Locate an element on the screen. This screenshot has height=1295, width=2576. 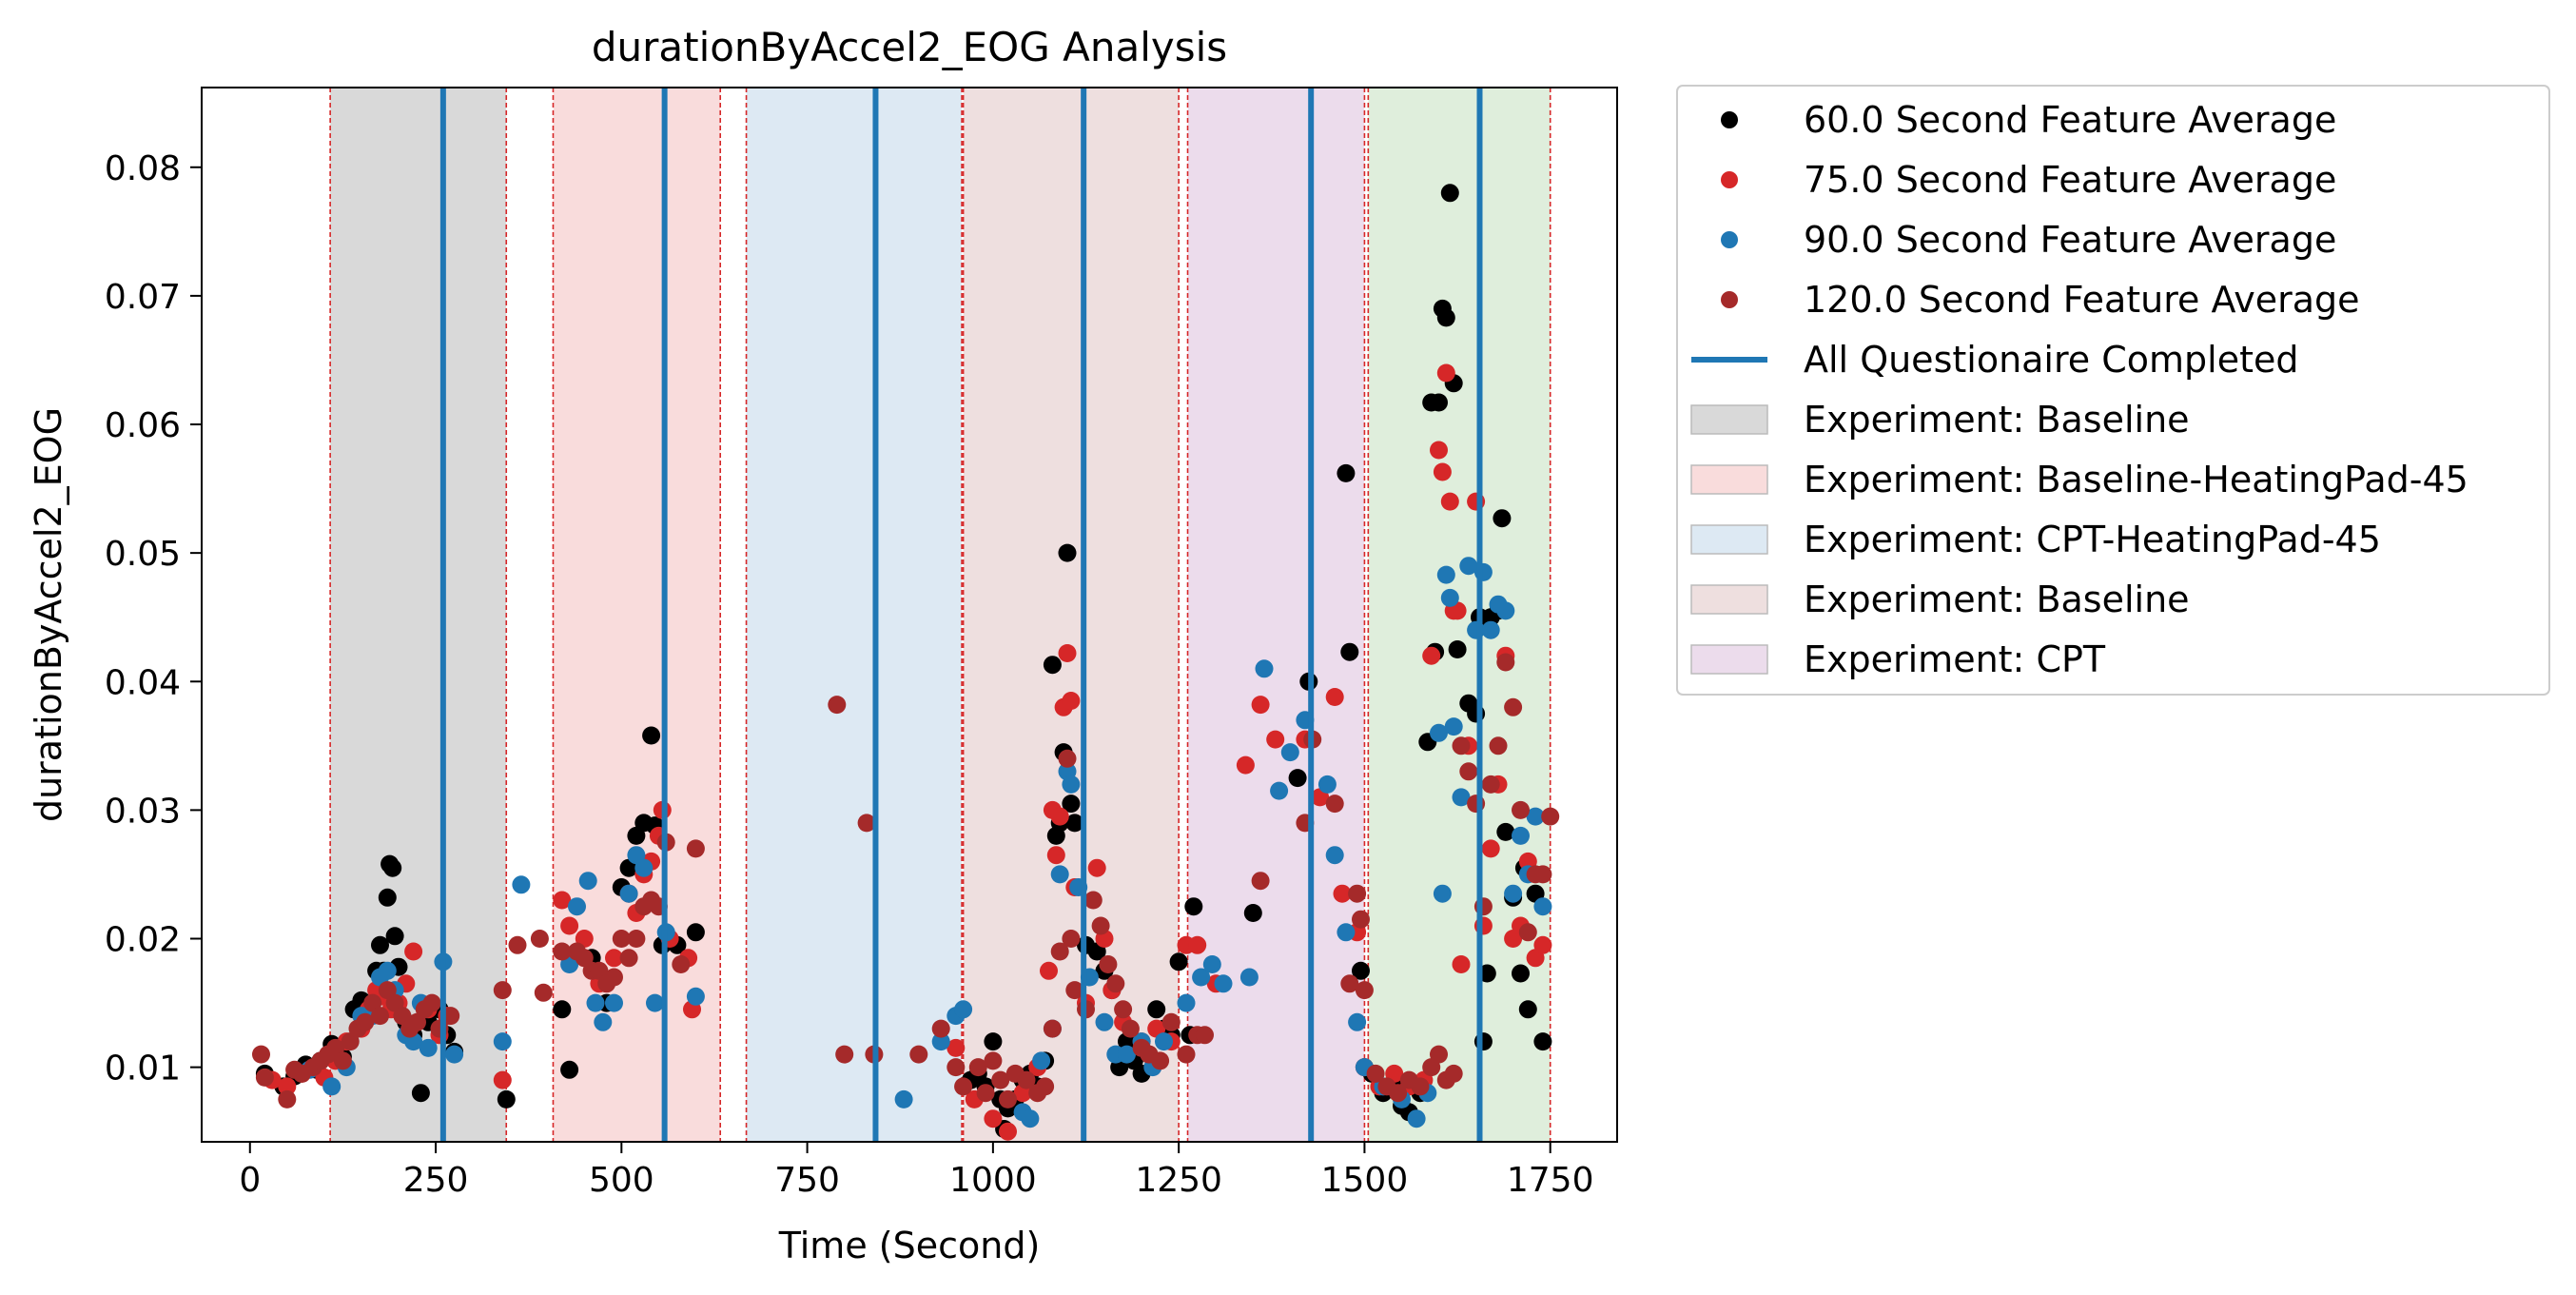
y-tick-label: 0.08 is located at coordinates (143, 168).